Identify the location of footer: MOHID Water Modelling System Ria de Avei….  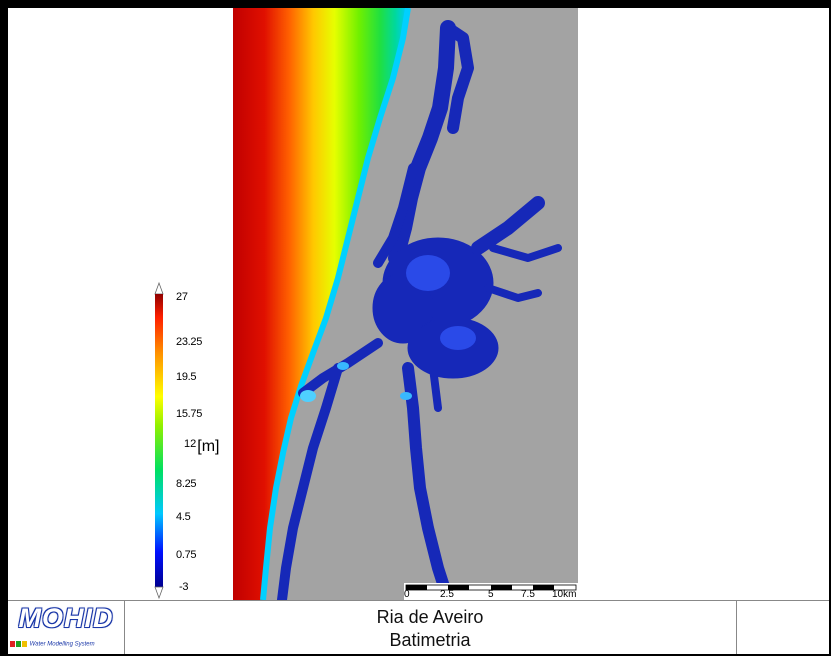
(418, 627).